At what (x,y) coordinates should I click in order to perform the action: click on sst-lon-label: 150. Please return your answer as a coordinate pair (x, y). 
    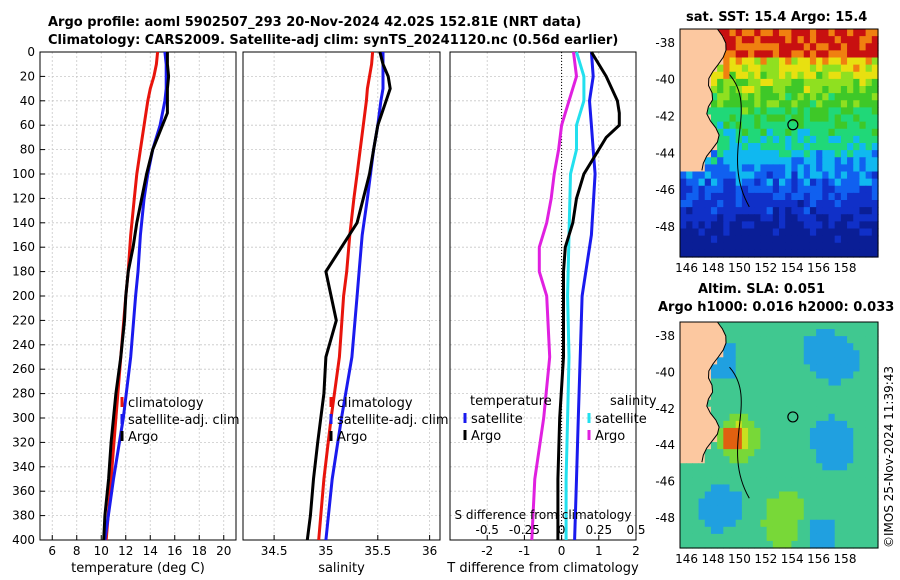
    Looking at the image, I should click on (739, 268).